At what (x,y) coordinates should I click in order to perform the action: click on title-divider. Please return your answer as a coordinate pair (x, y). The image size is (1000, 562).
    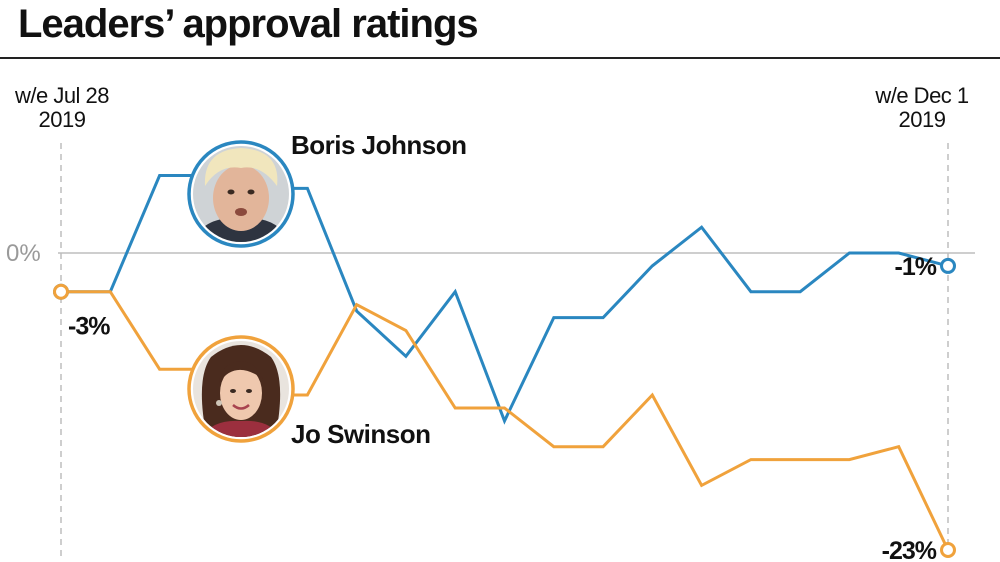
    Looking at the image, I should click on (500, 58).